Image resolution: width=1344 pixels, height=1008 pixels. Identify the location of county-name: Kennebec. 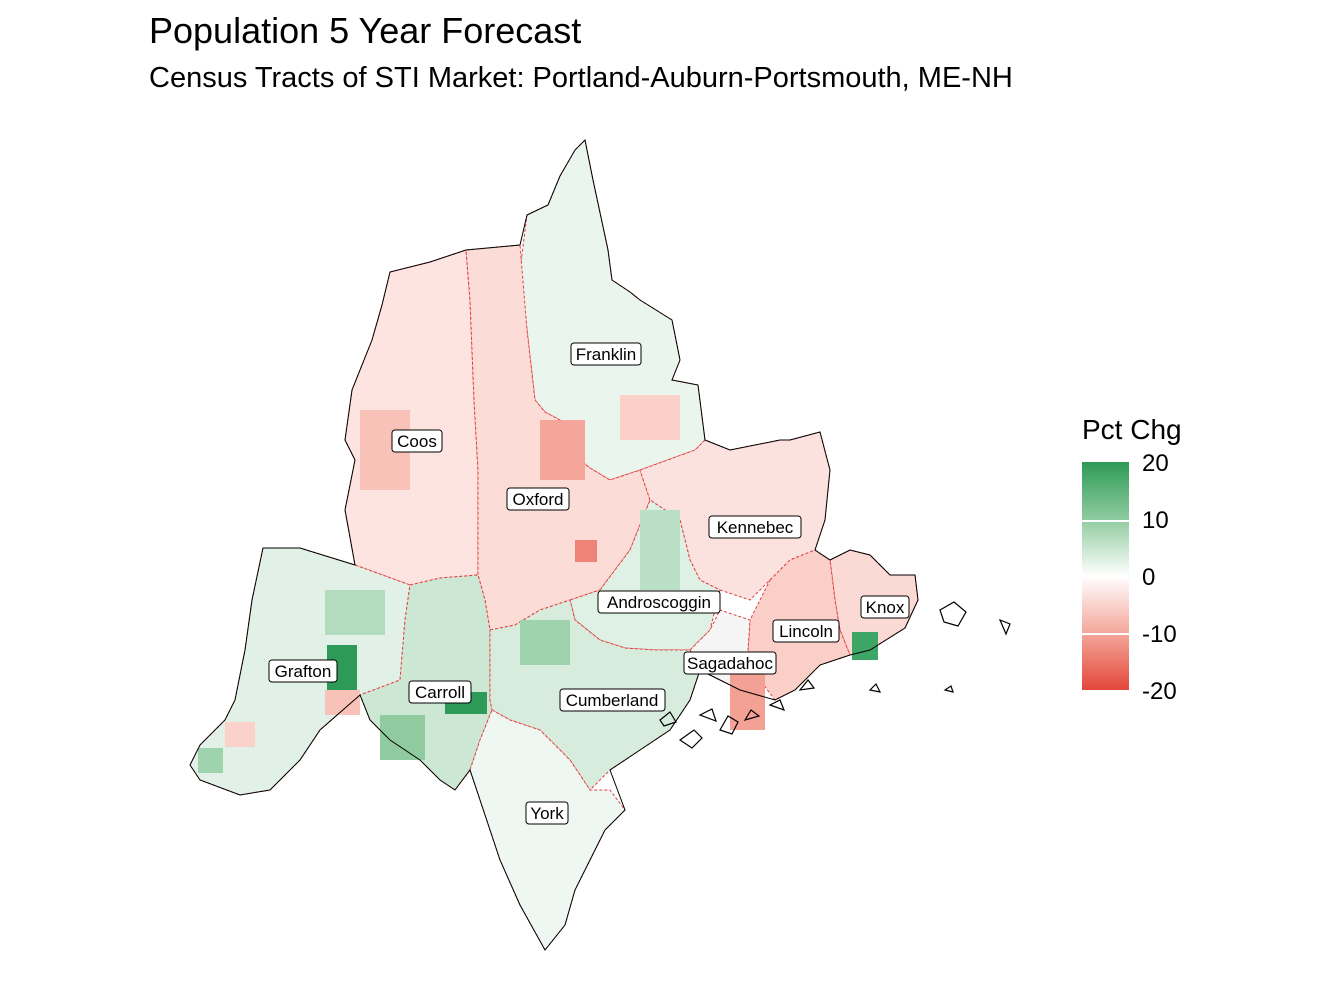
(755, 527).